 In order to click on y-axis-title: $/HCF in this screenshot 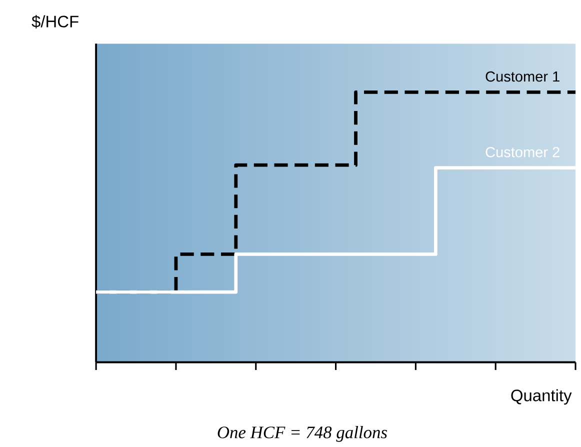, I will do `click(55, 21)`.